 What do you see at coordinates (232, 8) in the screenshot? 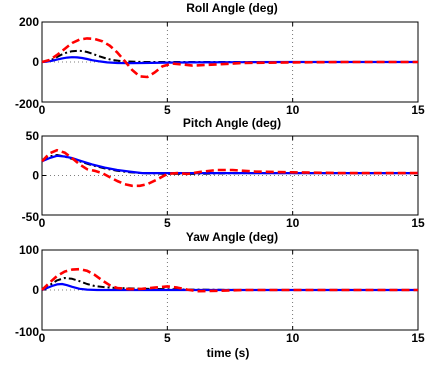
I see `subplot-title: Roll Angle (deg)` at bounding box center [232, 8].